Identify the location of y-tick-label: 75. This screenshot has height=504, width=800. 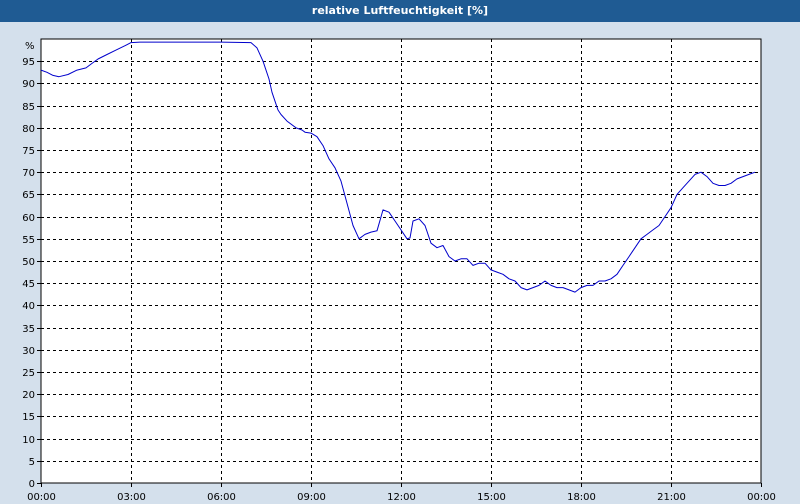
(28, 151).